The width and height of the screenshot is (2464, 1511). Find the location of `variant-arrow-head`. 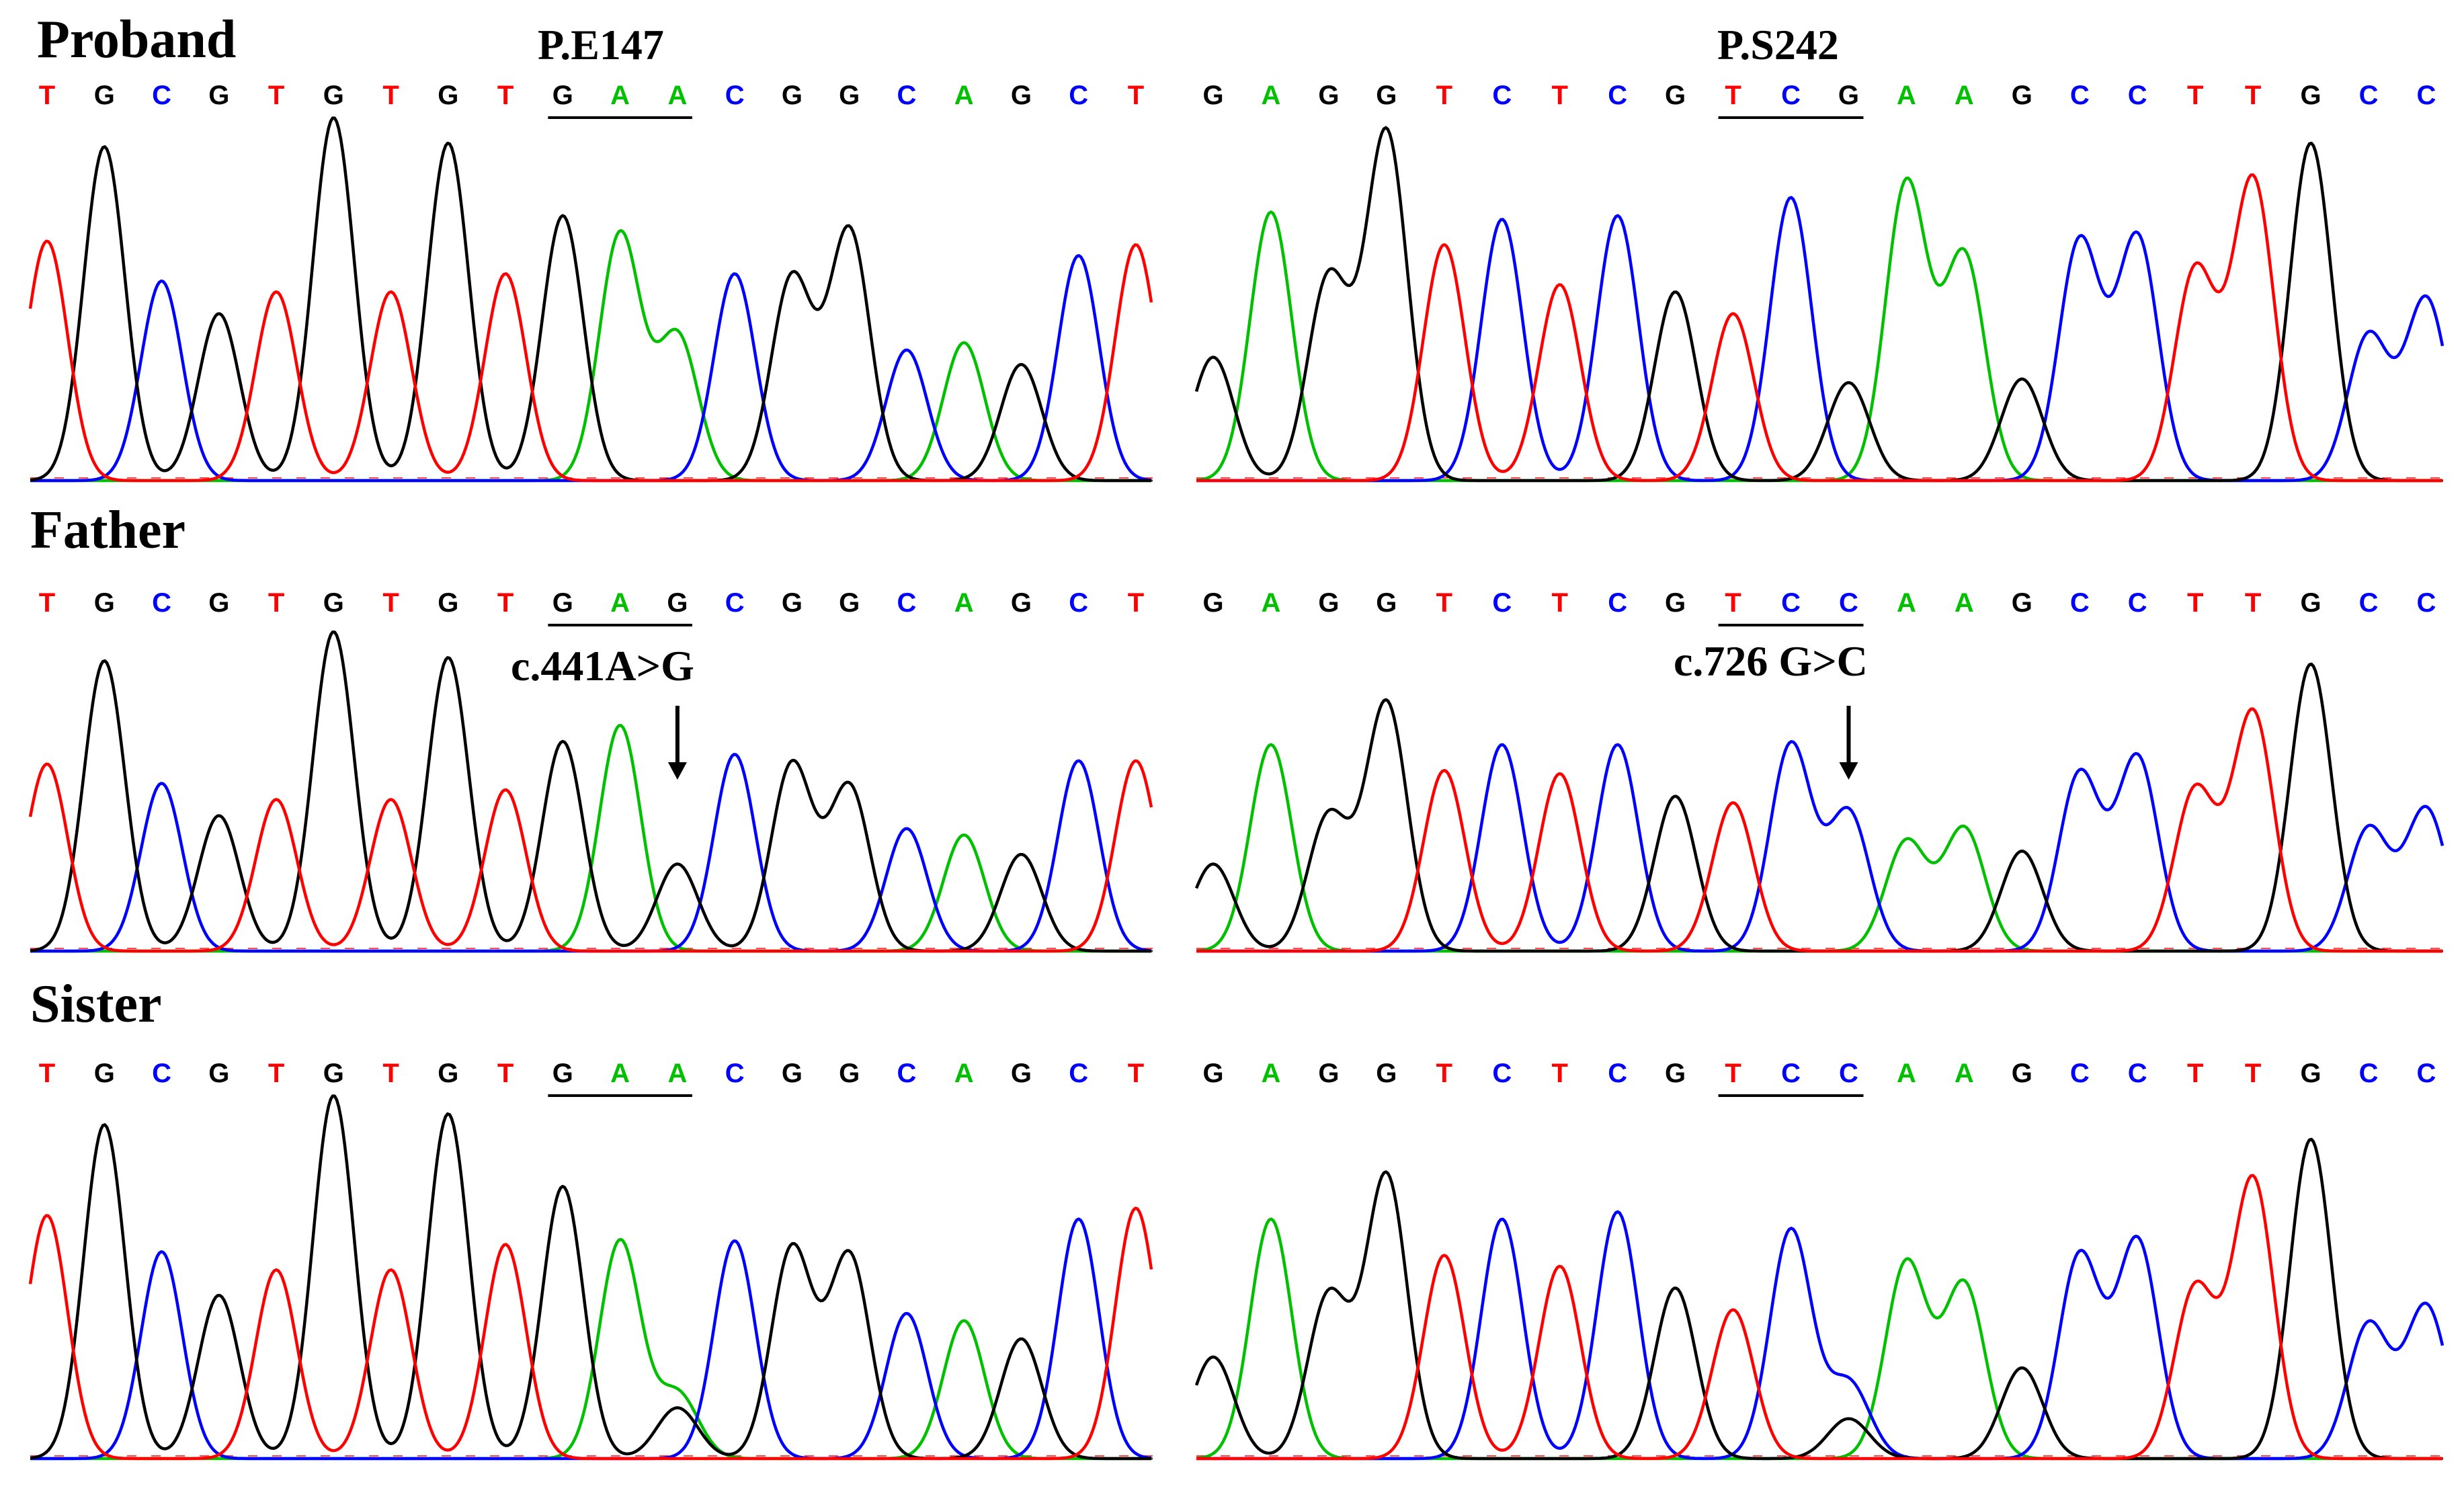

variant-arrow-head is located at coordinates (677, 771).